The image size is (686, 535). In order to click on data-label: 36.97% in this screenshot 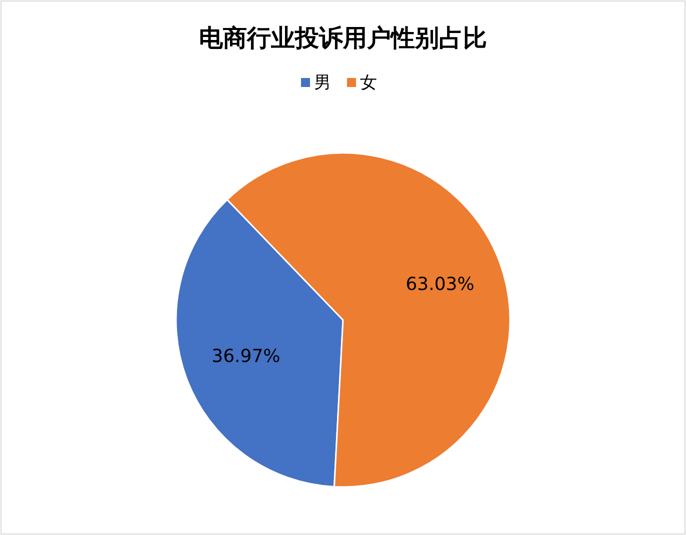, I will do `click(246, 357)`.